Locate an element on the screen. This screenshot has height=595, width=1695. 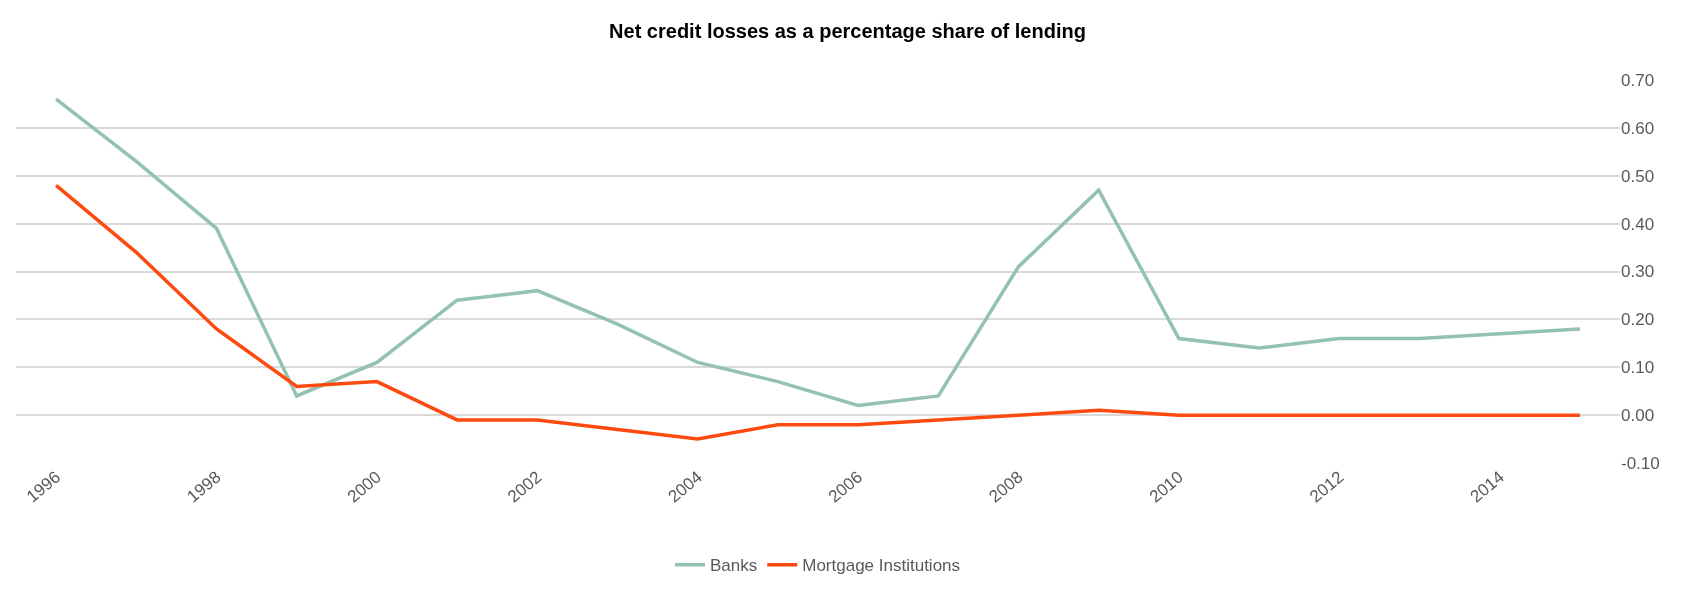
y-tick-label: 0.10 is located at coordinates (1638, 368).